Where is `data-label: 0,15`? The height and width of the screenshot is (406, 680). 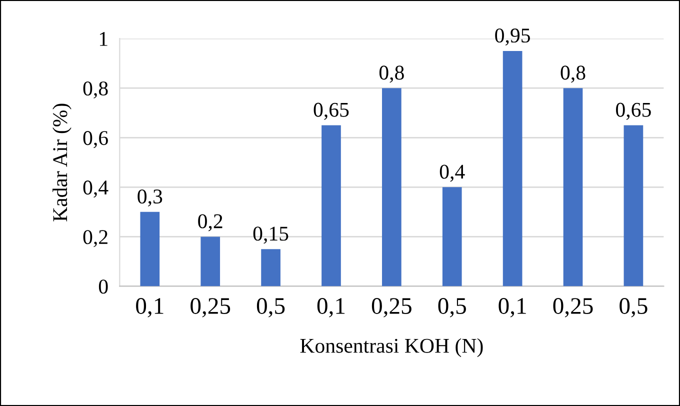 data-label: 0,15 is located at coordinates (270, 235).